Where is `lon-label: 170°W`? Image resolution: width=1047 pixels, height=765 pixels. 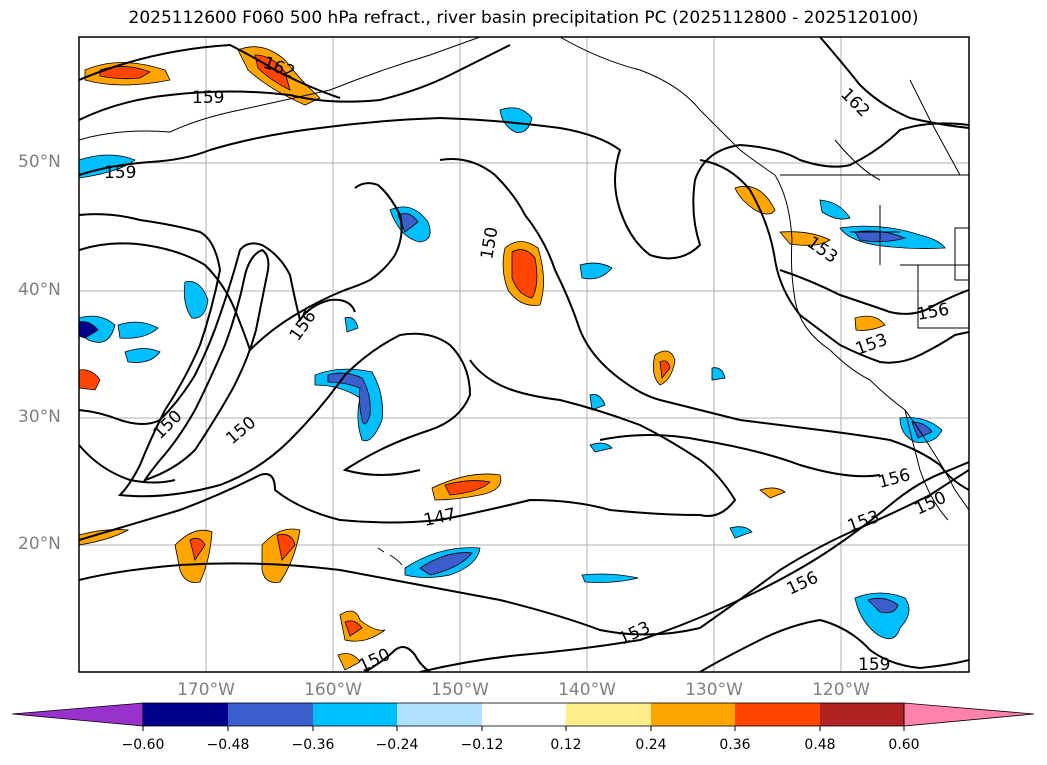
lon-label: 170°W is located at coordinates (206, 690).